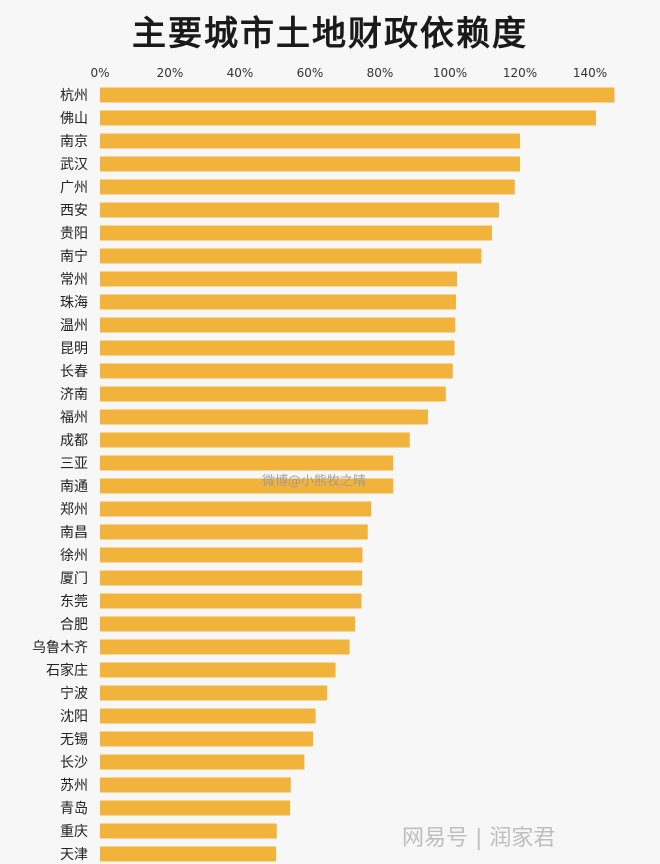 The image size is (660, 864). What do you see at coordinates (74, 256) in the screenshot?
I see `category-label: 南宁` at bounding box center [74, 256].